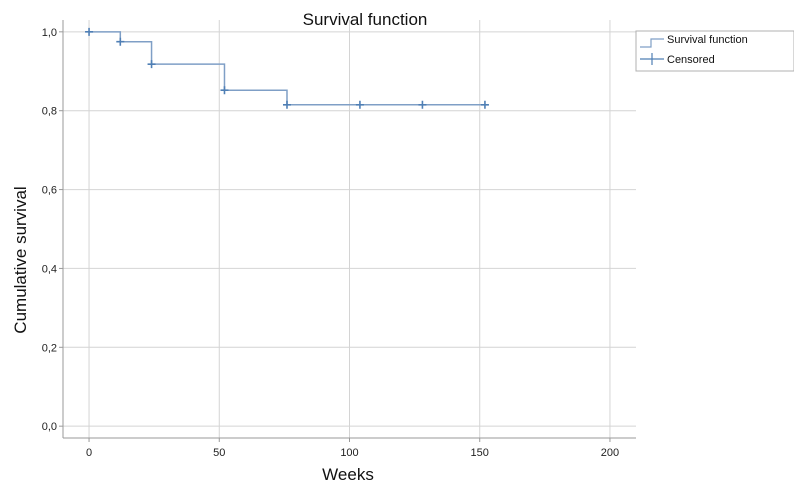 The image size is (794, 486). What do you see at coordinates (691, 60) in the screenshot?
I see `legend-censored-label: Censored` at bounding box center [691, 60].